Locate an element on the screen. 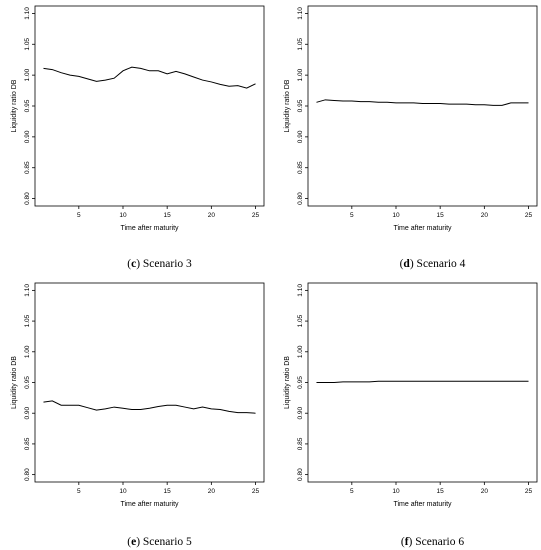 This screenshot has width=541, height=550. panel-caption: (d) Scenario 4 is located at coordinates (433, 264).